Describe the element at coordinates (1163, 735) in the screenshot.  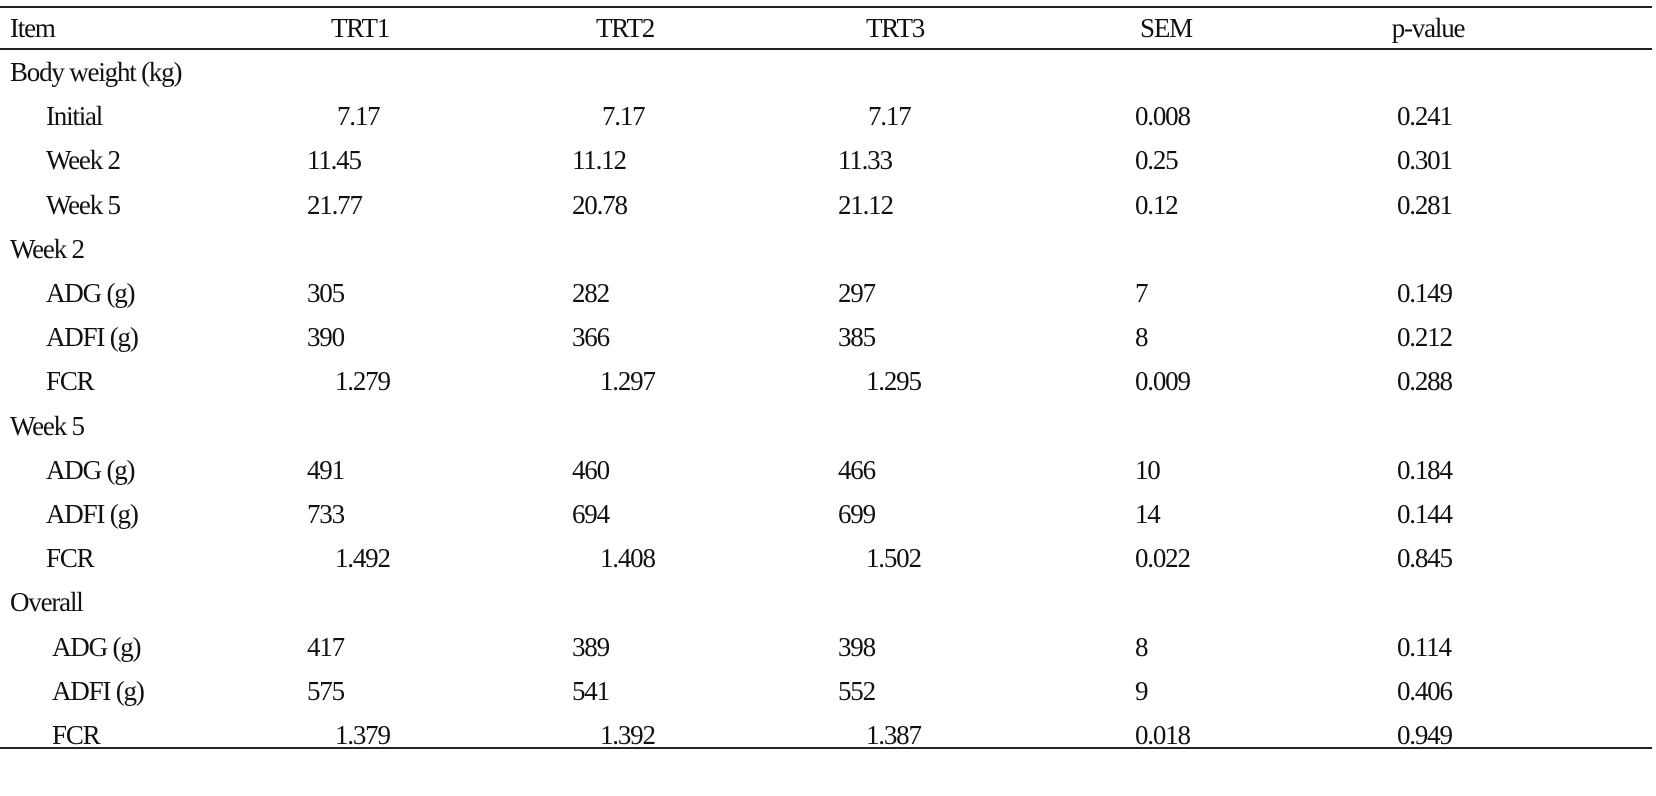
I see `cell: 0.018` at that location.